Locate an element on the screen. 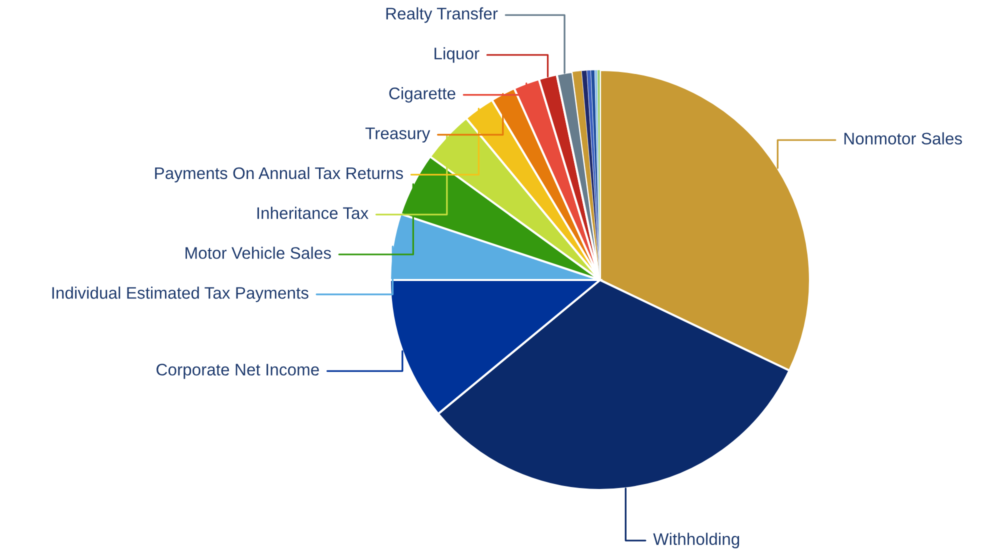 The image size is (993, 549). slice-label: Nonmotor Sales is located at coordinates (903, 138).